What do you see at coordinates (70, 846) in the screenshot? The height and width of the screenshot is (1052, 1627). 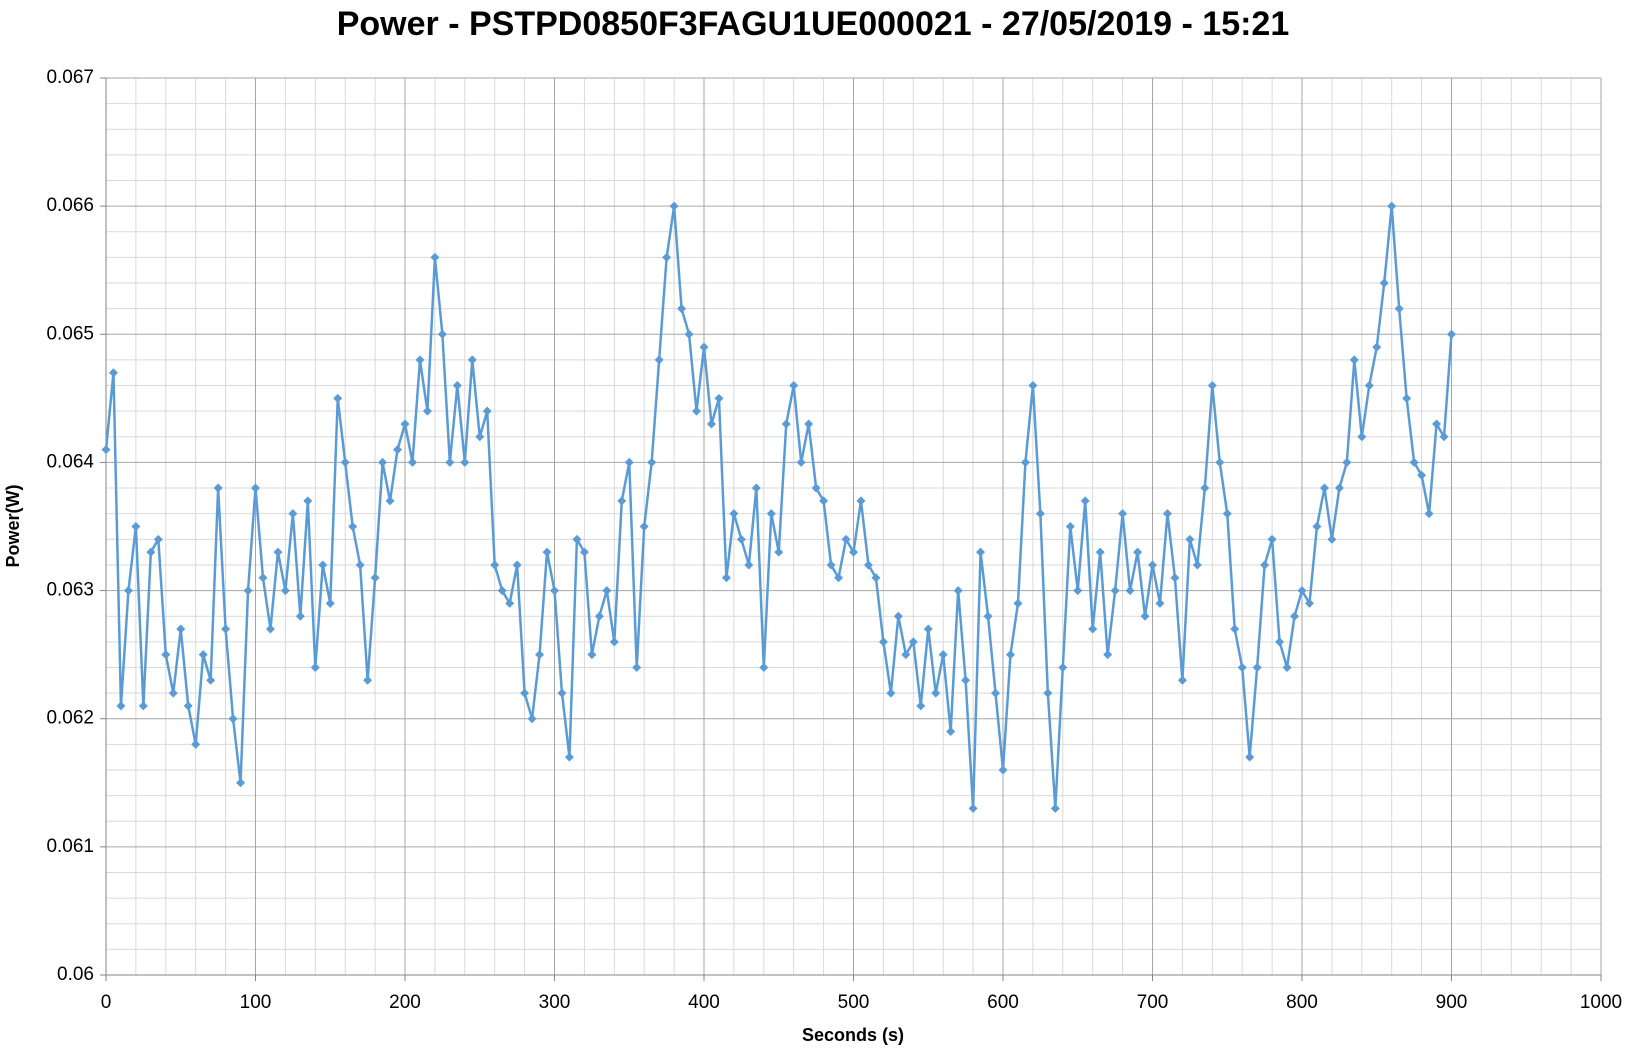 I see `y-tick-label: 0.061` at bounding box center [70, 846].